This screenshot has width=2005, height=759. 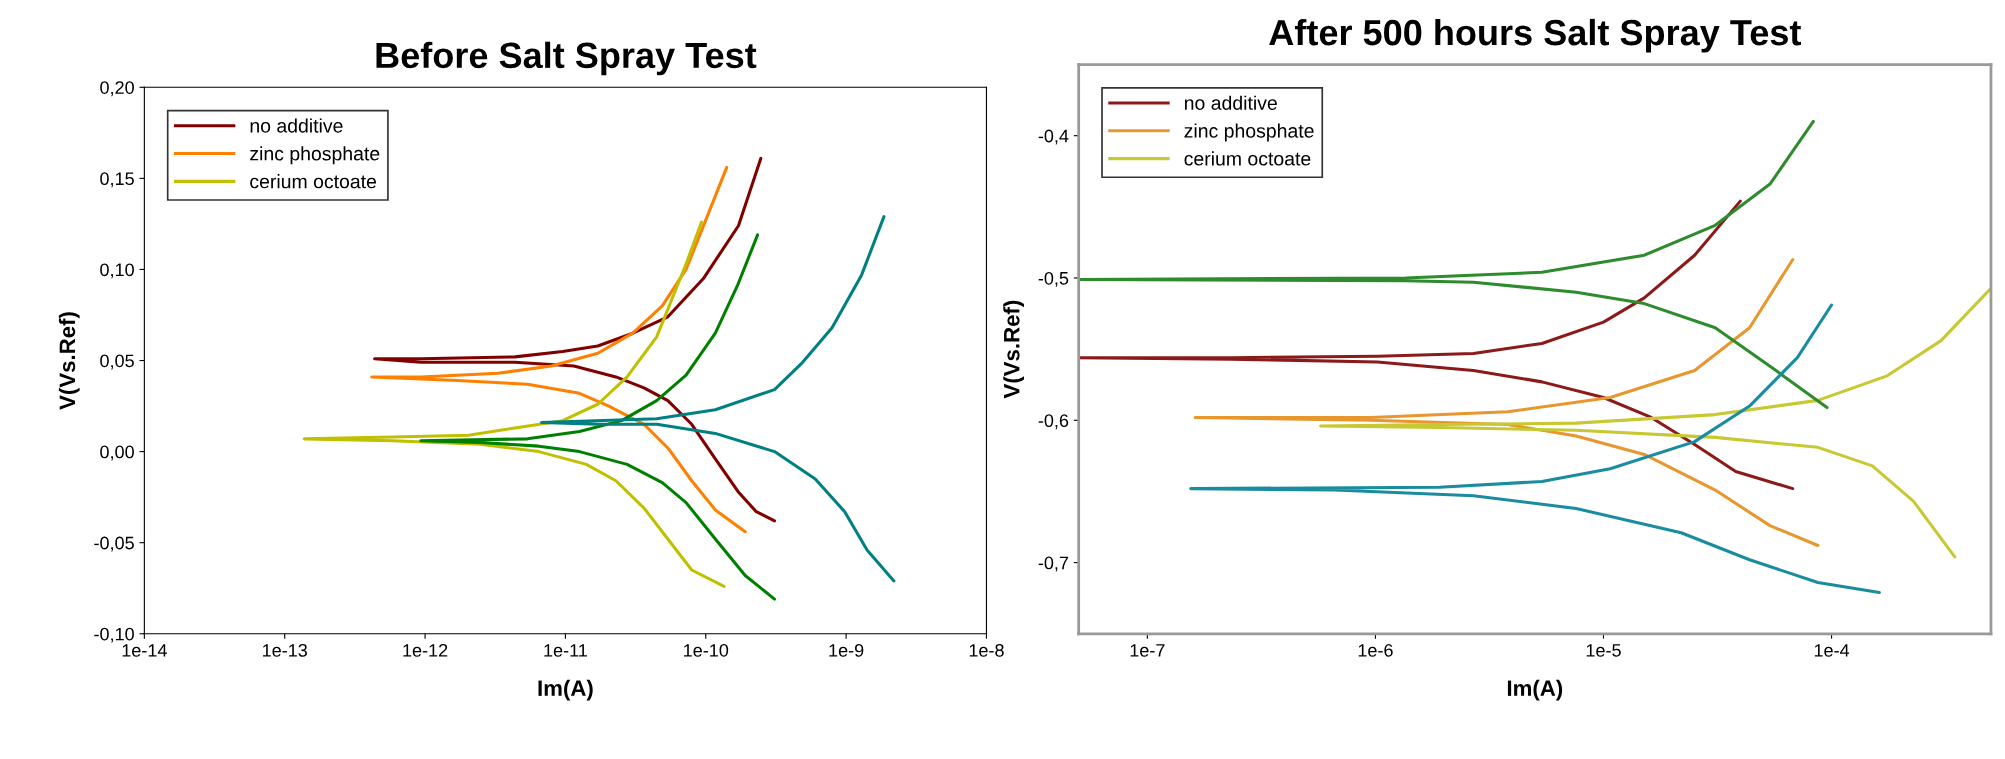 I want to click on x-tick-label: 1e-5, so click(x=1603, y=650).